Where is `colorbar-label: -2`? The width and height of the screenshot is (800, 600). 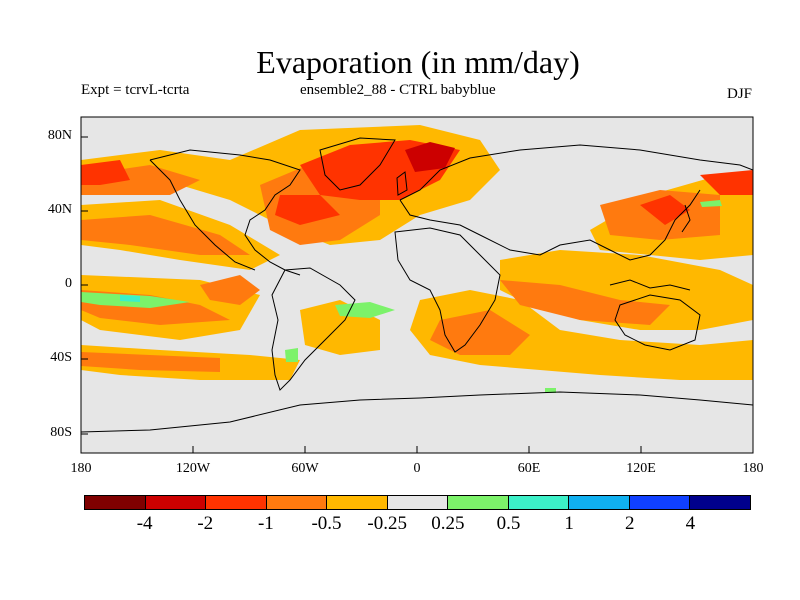
colorbar-label: -2 is located at coordinates (205, 523).